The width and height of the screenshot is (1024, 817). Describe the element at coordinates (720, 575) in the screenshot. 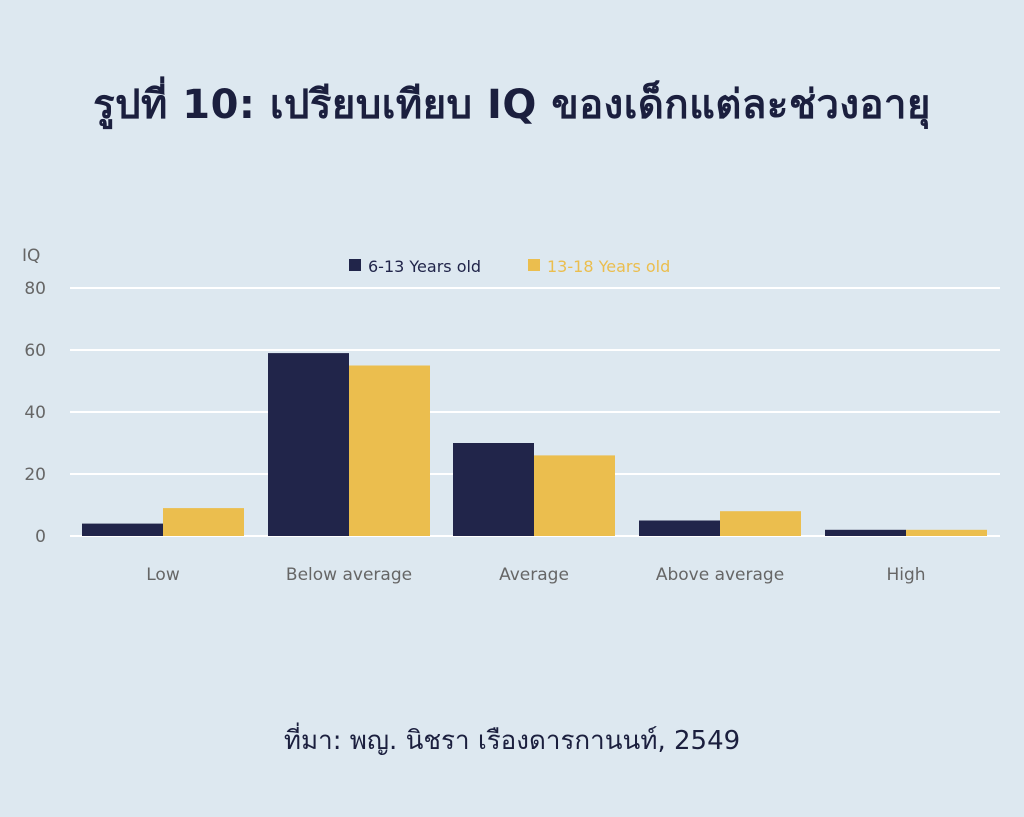

I see `x-tick-label: Above average` at that location.